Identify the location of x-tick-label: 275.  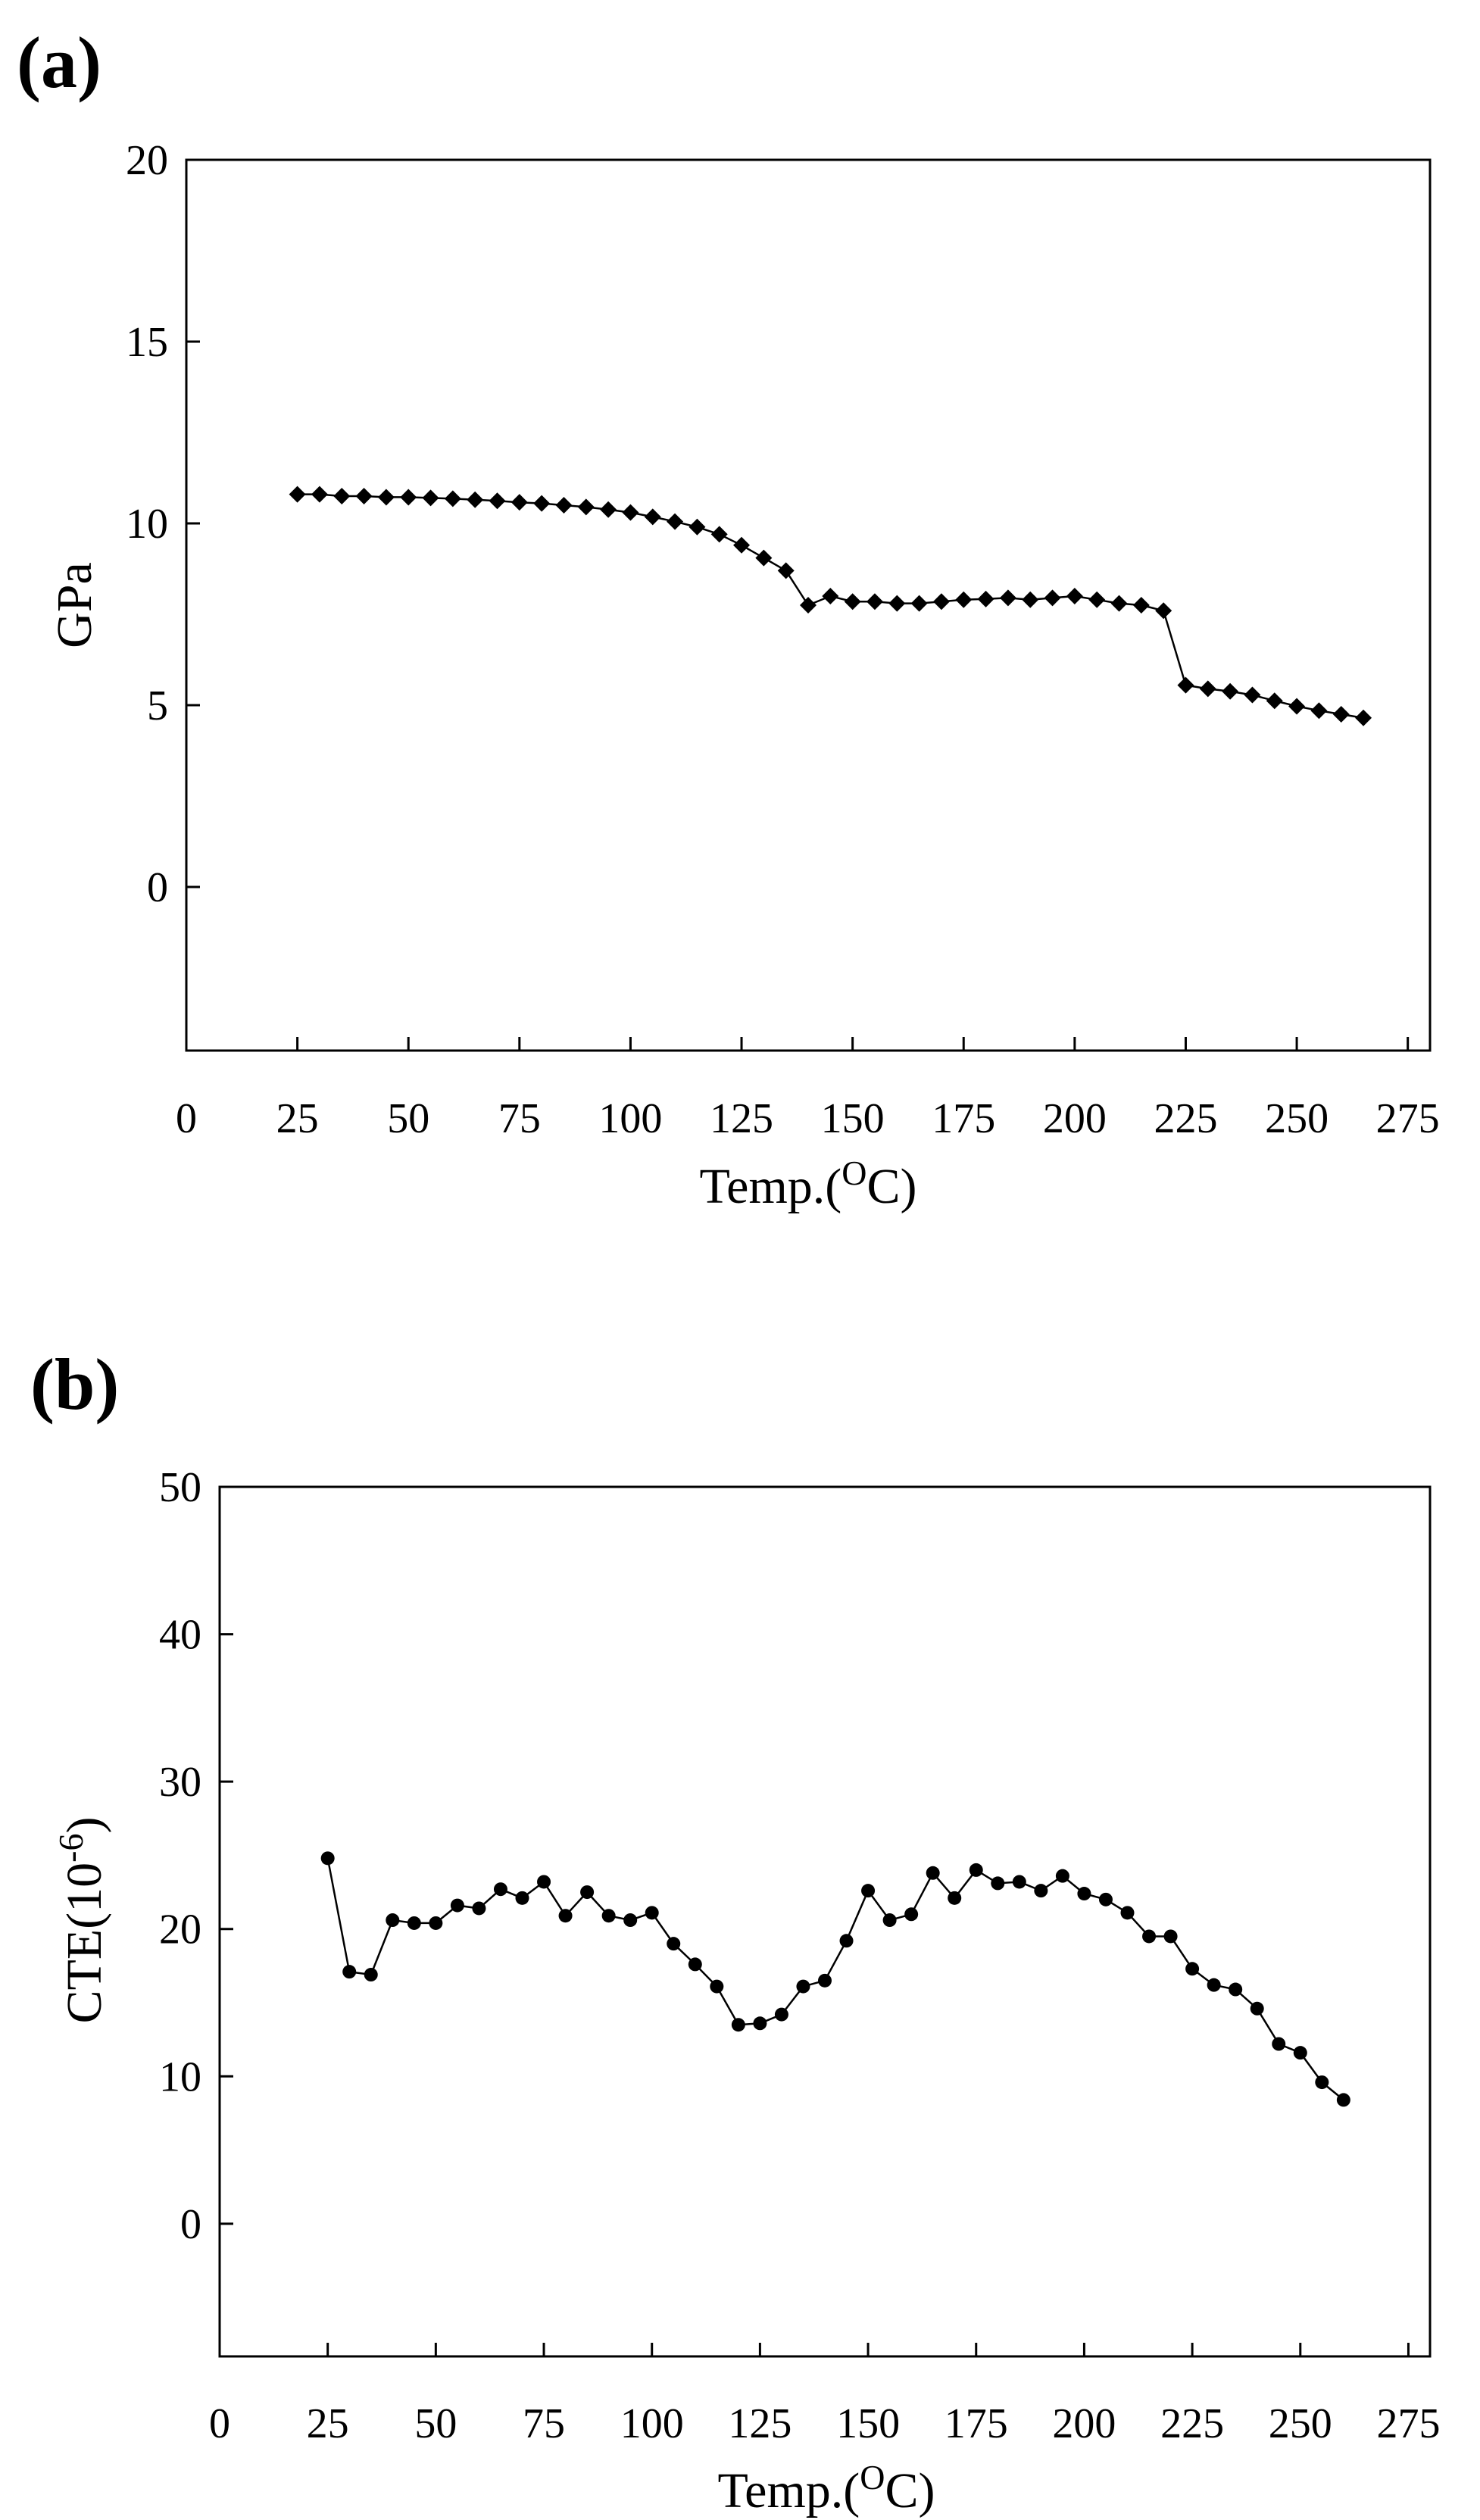
(1408, 1118).